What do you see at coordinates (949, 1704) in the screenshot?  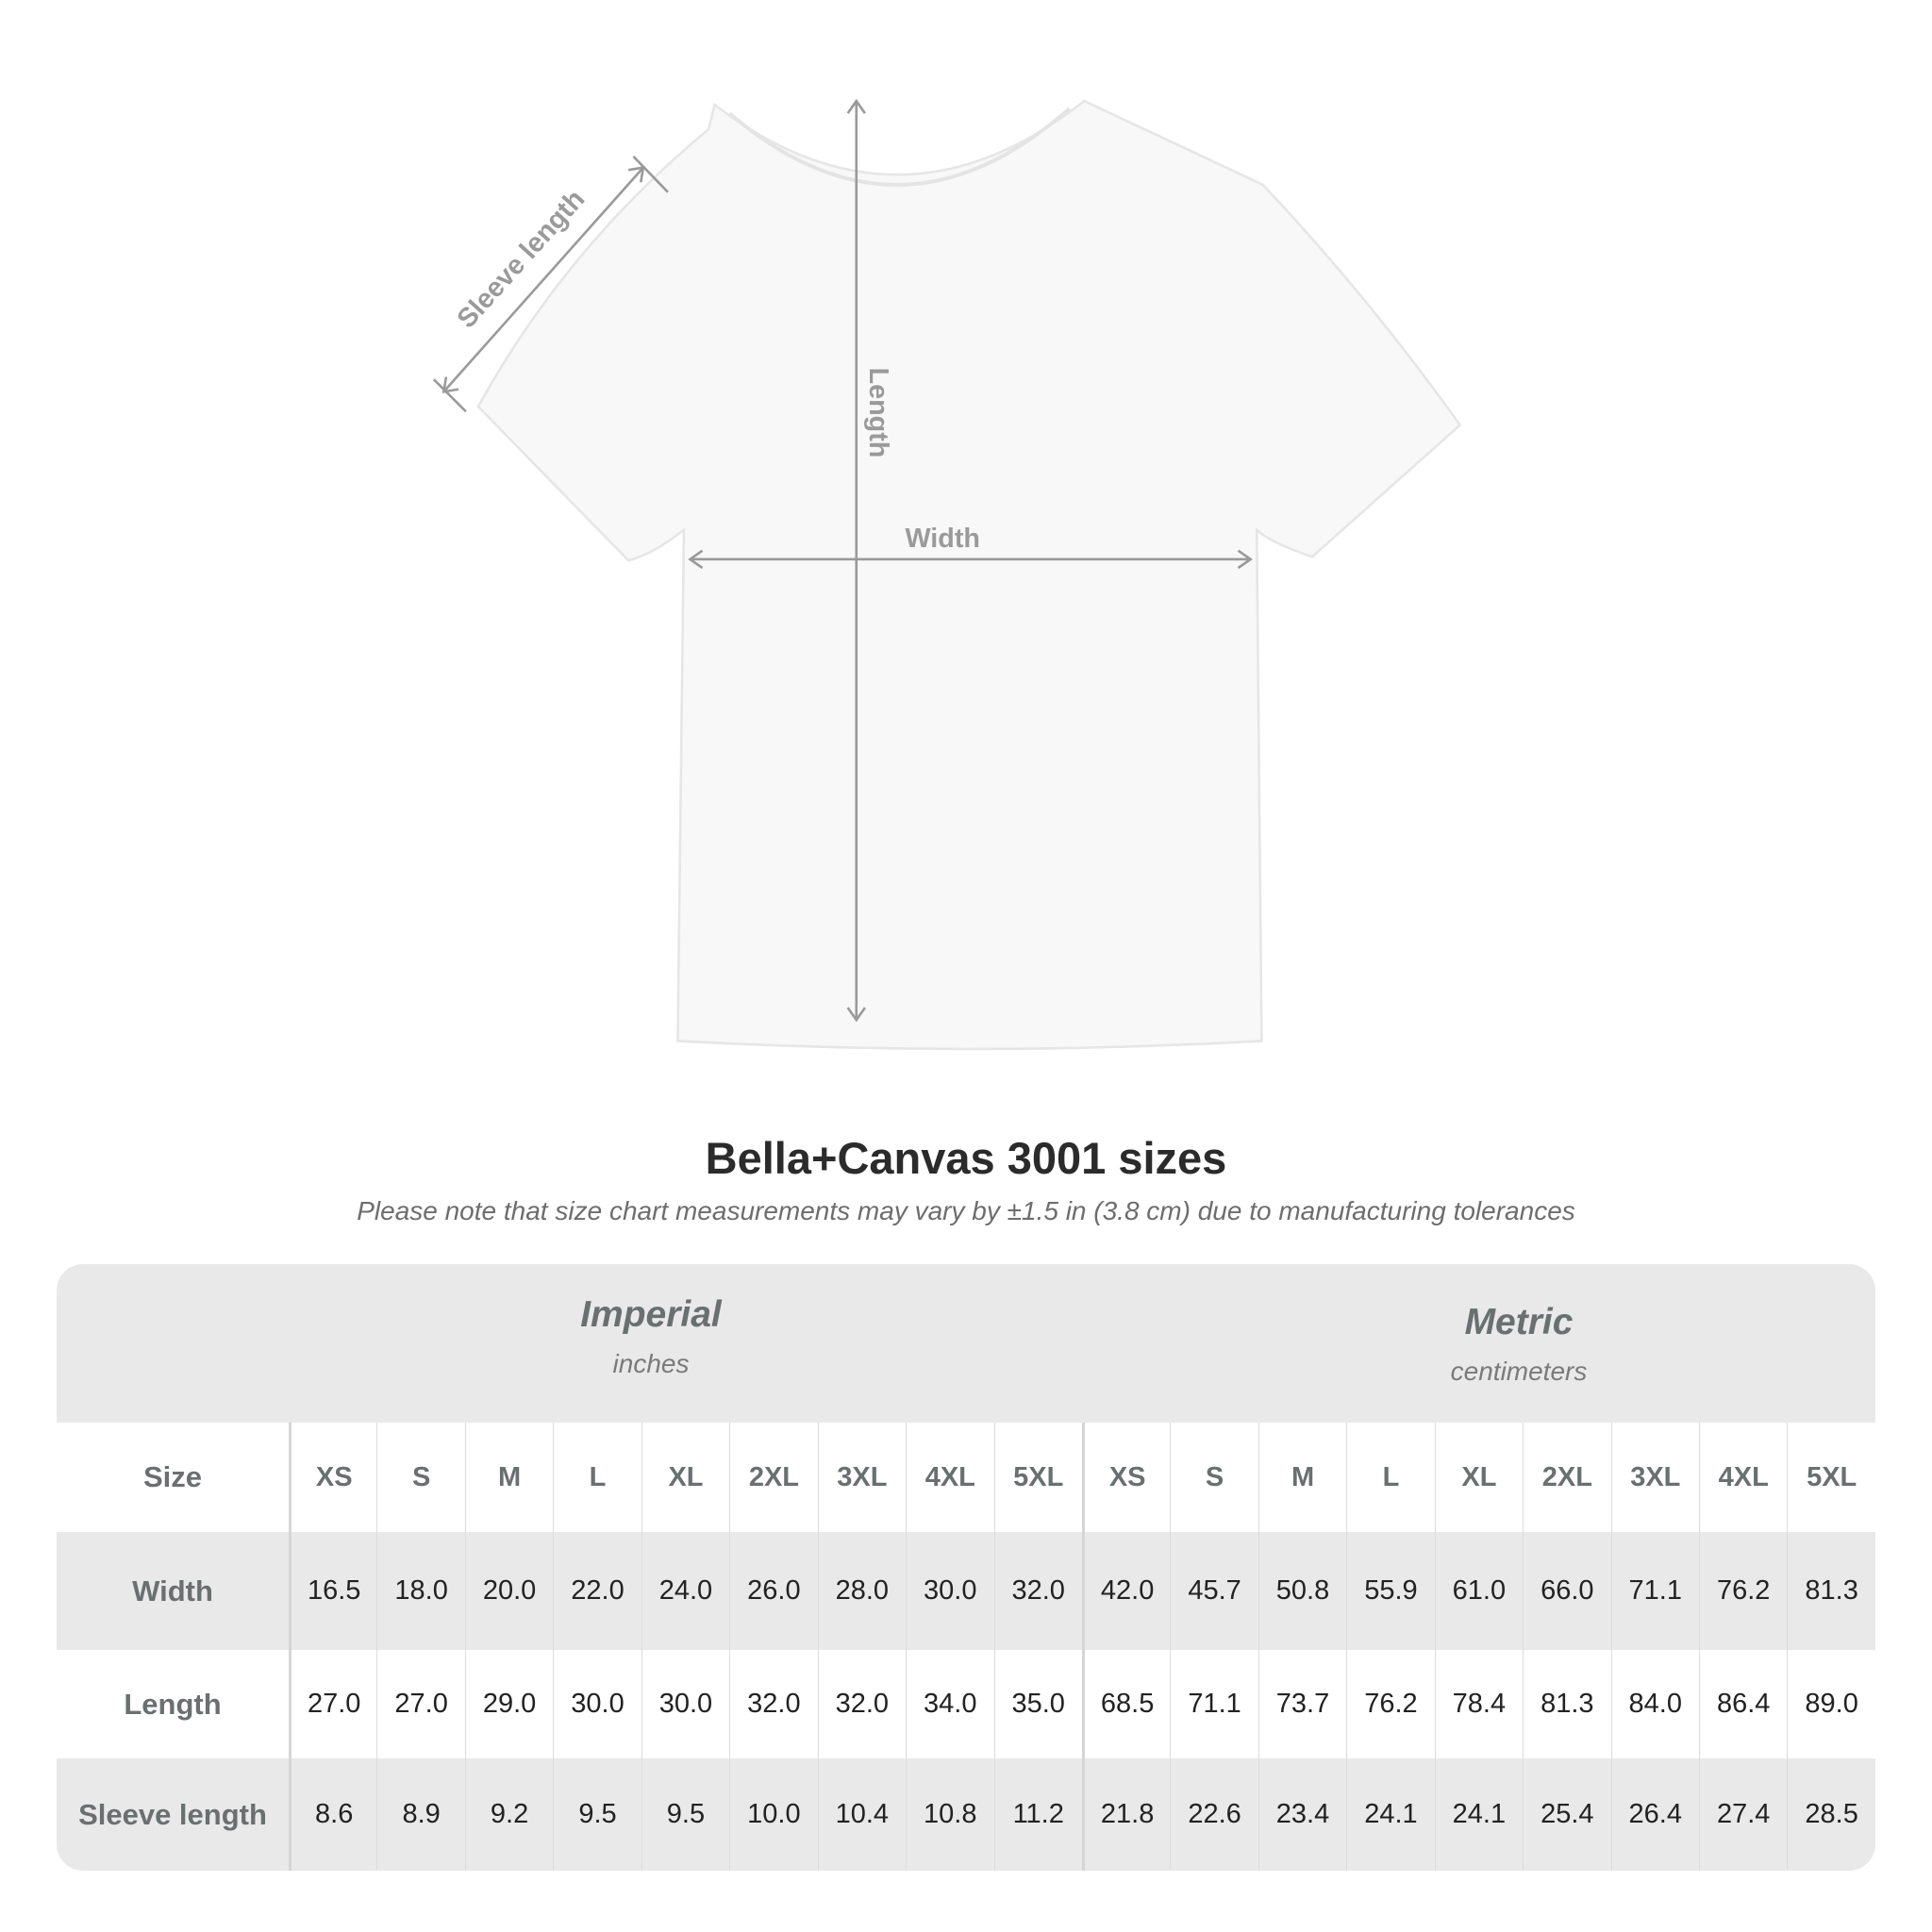 I see `imperial-value-cell: 34.0` at bounding box center [949, 1704].